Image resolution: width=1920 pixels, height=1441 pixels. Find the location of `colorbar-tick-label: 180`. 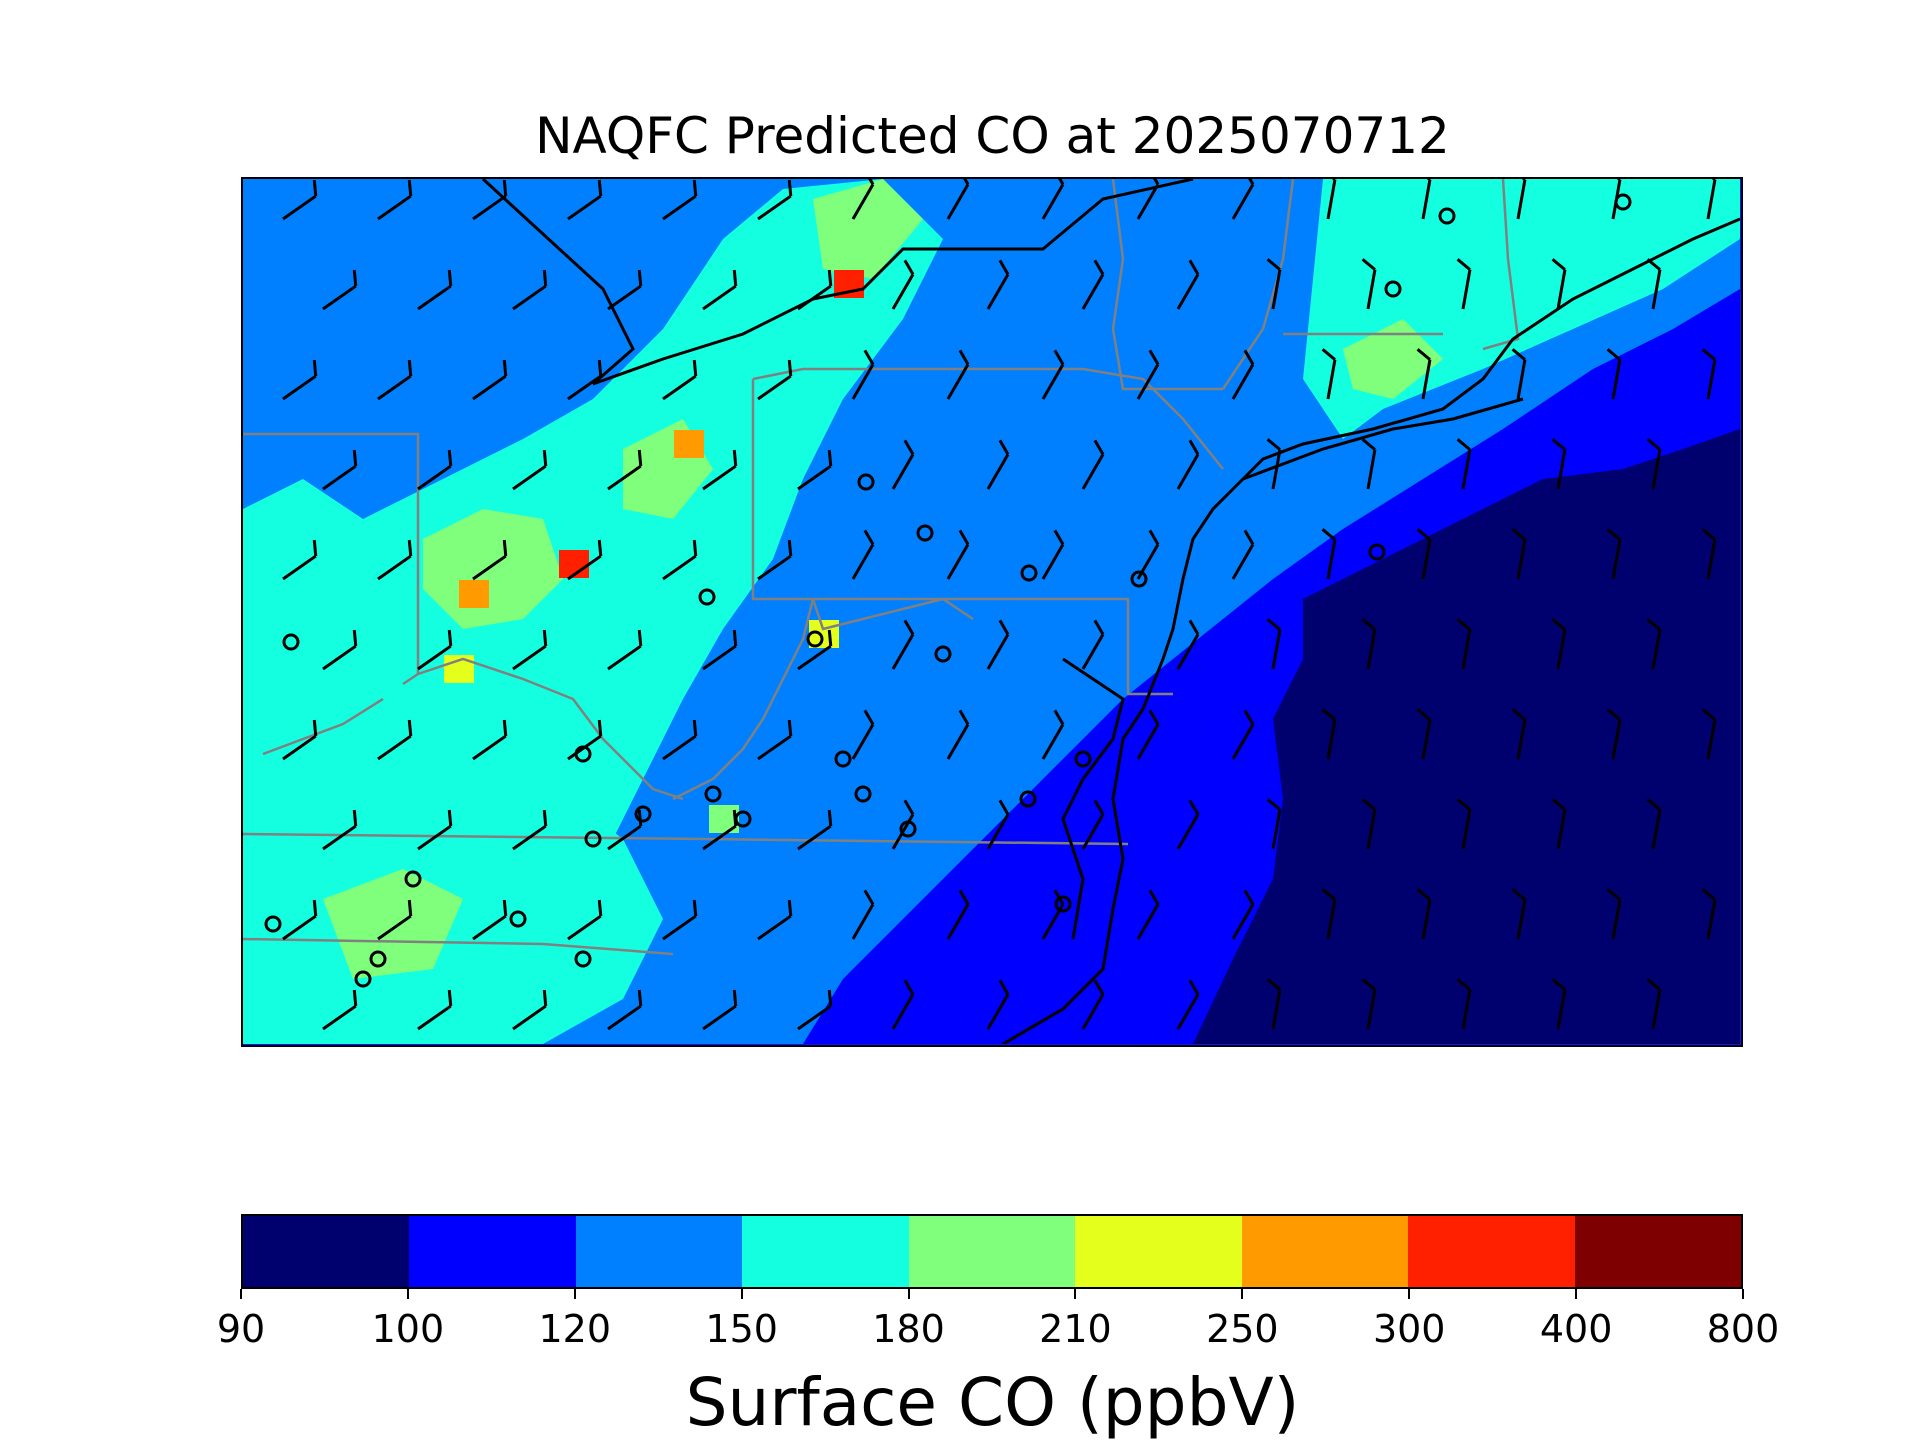

colorbar-tick-label: 180 is located at coordinates (908, 1329).